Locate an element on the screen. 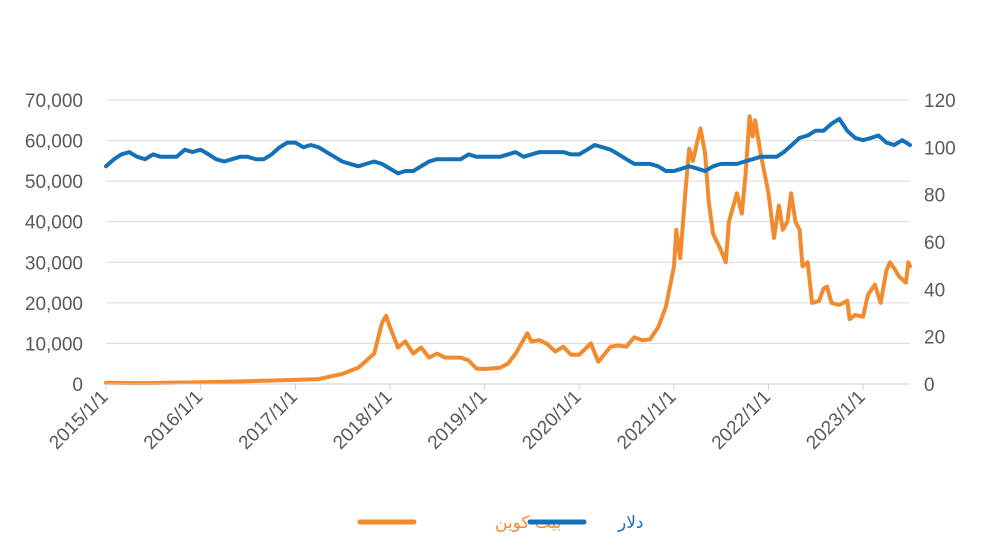 The height and width of the screenshot is (554, 984). left-axis-tick-label: 70,000 is located at coordinates (54, 101).